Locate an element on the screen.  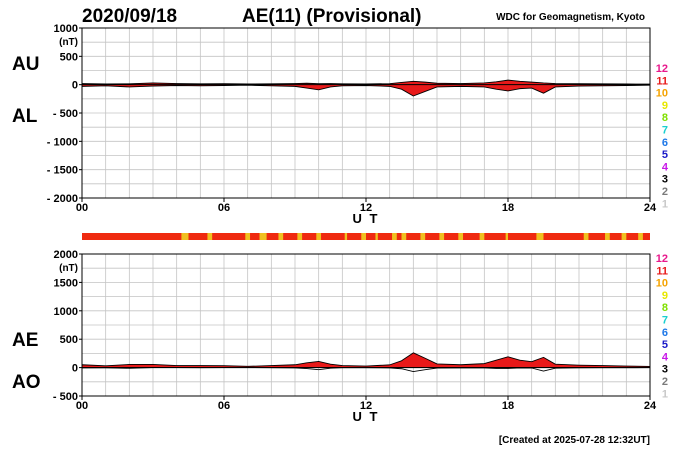
y-tick-label: 2000 is located at coordinates (66, 255).